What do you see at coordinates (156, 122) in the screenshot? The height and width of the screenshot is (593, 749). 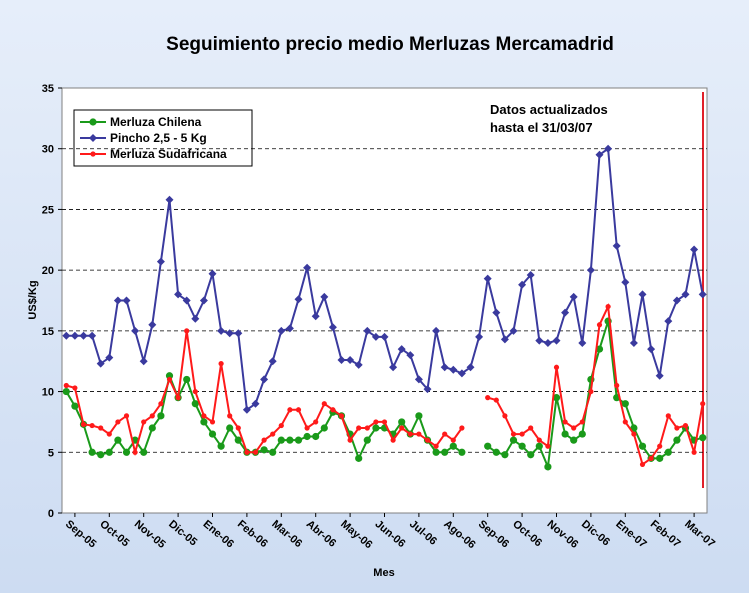 I see `legend-label: Merluza Chilena` at bounding box center [156, 122].